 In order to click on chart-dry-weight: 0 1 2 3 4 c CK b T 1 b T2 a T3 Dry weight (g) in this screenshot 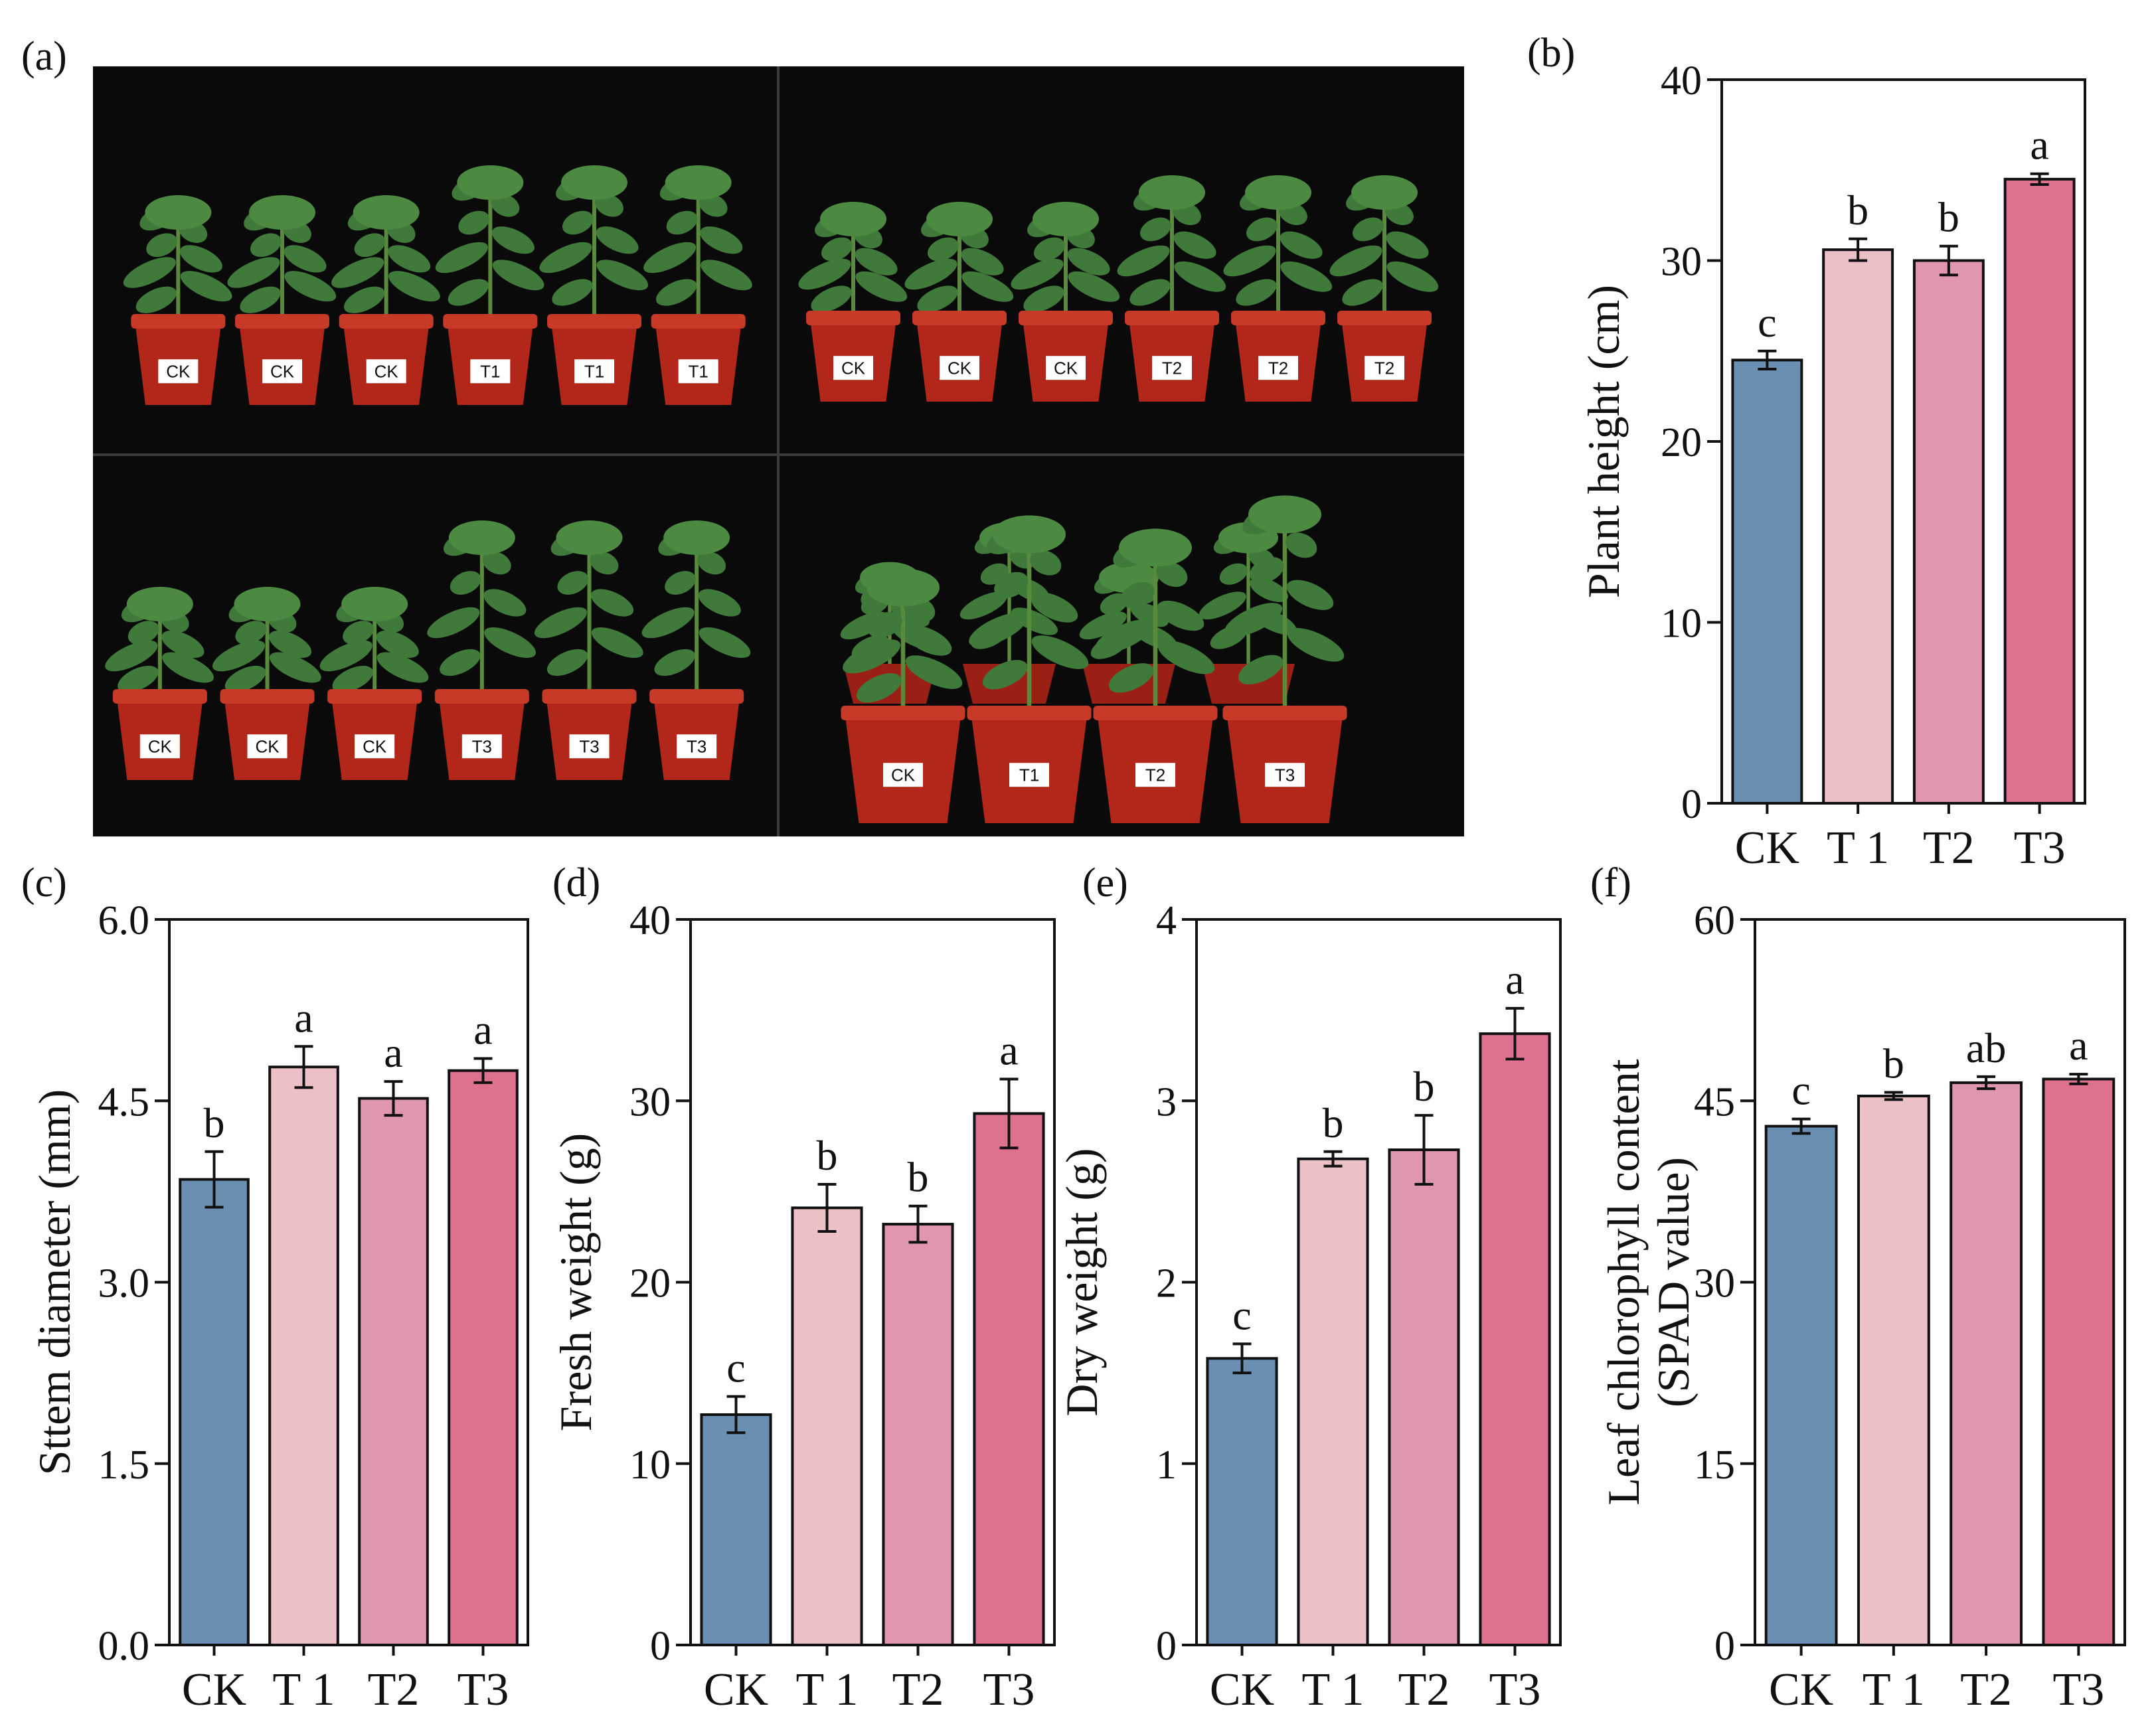, I will do `click(1309, 1306)`.